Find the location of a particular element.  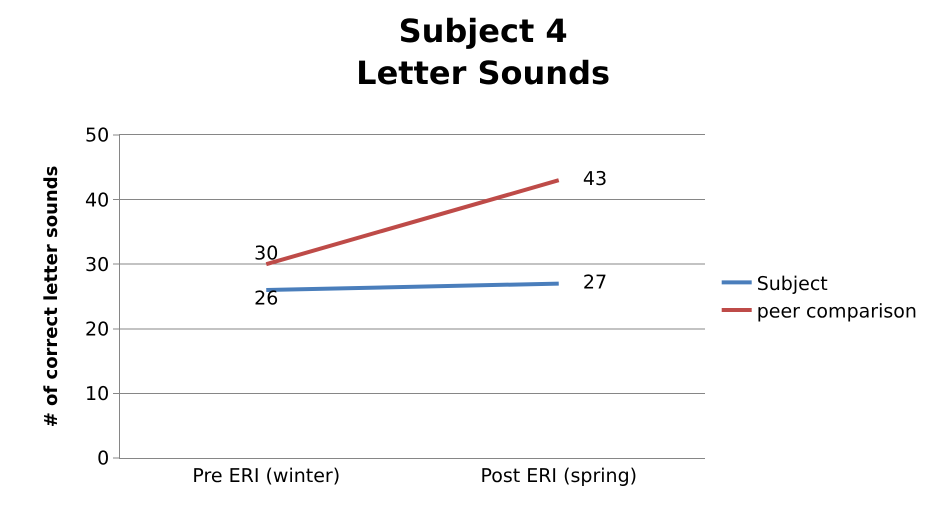

x-tick-label: Pre ERI (winter) is located at coordinates (266, 475).